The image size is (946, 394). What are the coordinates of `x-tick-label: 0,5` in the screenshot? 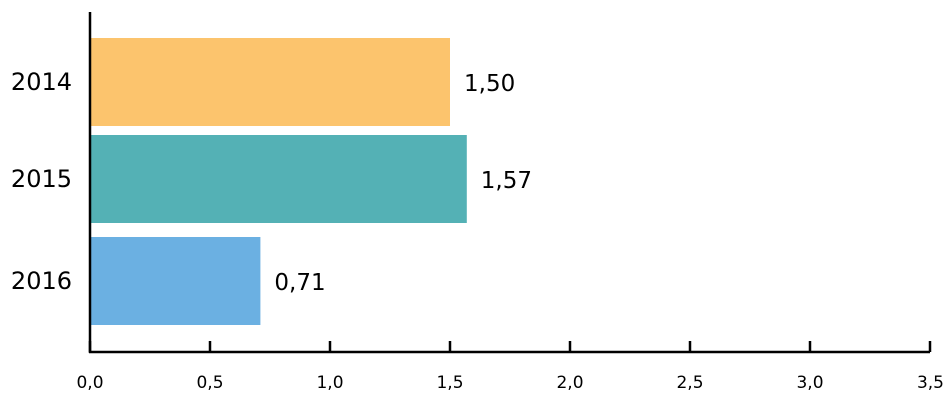 It's located at (209, 383).